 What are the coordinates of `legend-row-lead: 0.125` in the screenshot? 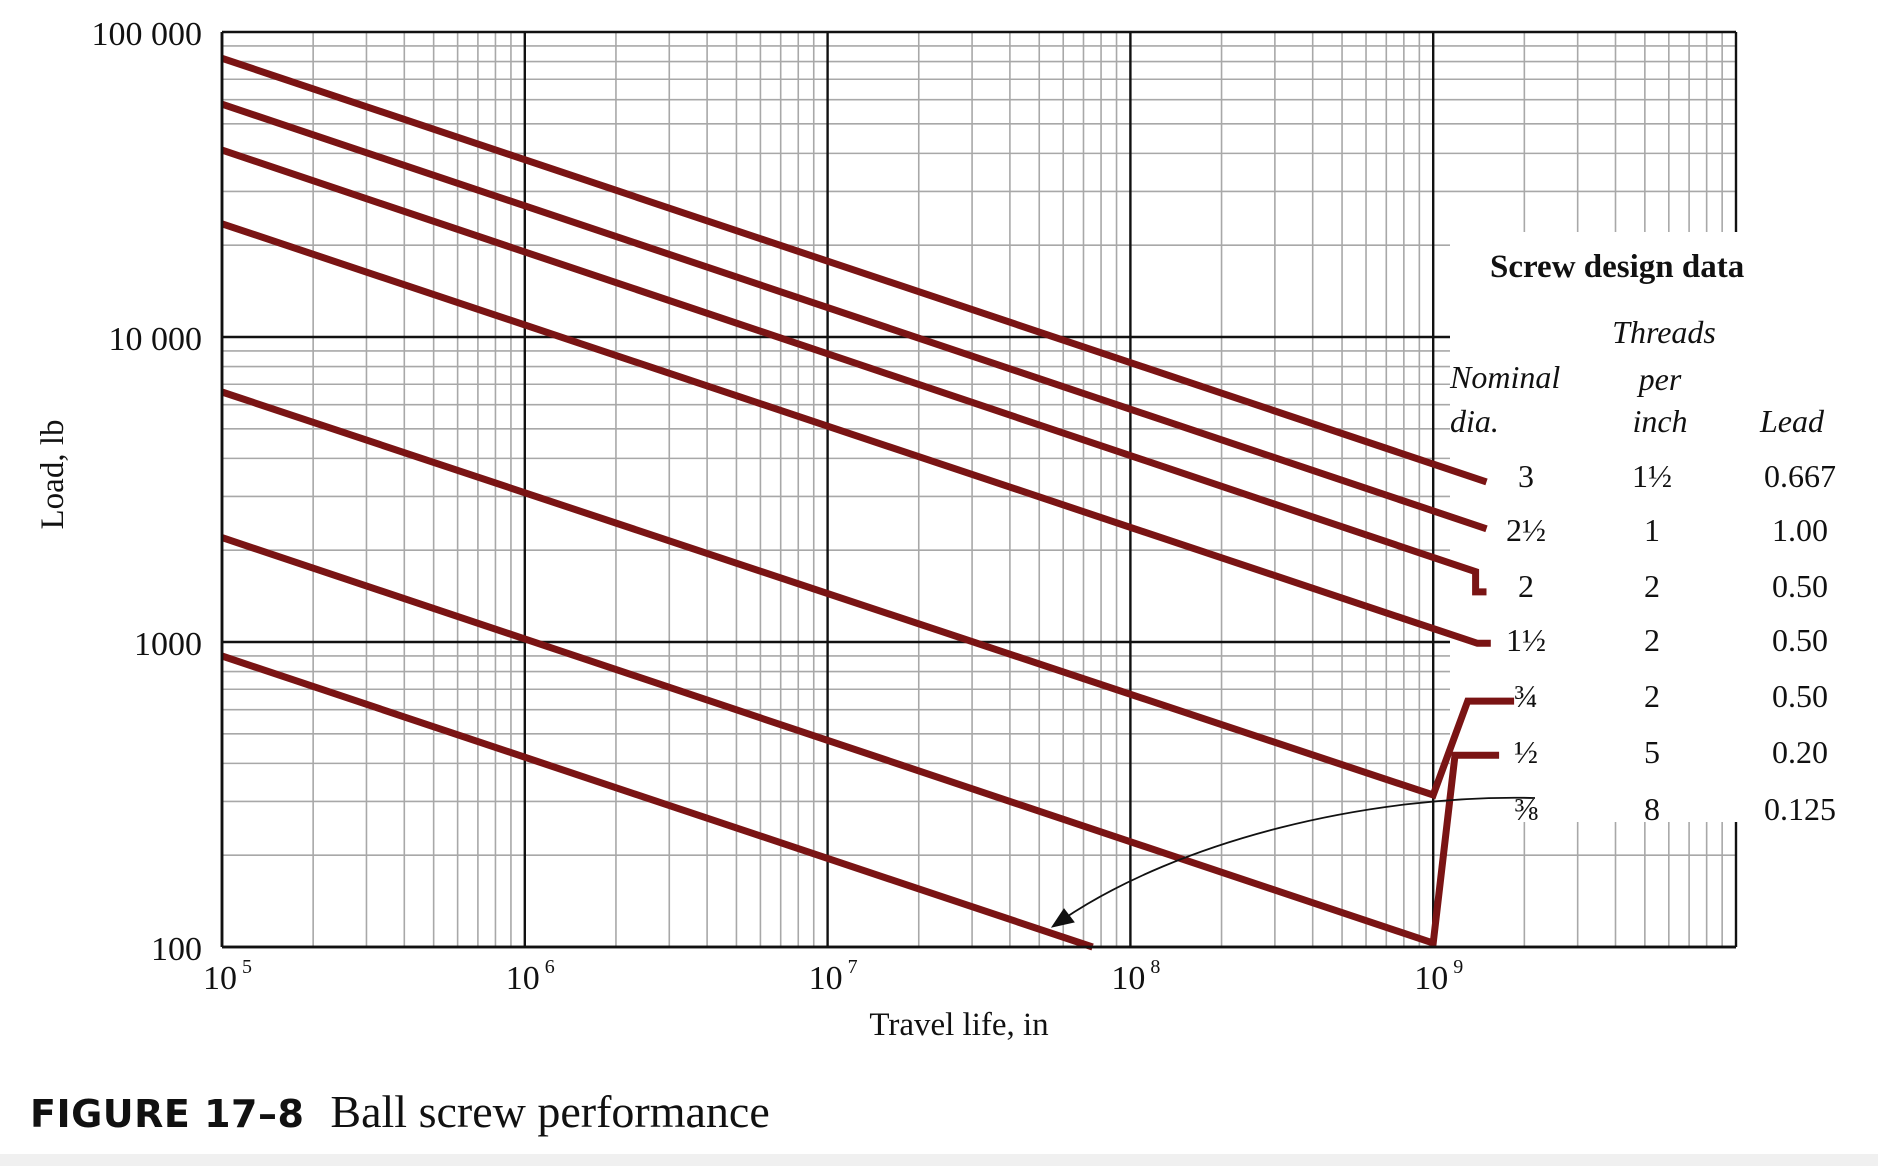 It's located at (1800, 809).